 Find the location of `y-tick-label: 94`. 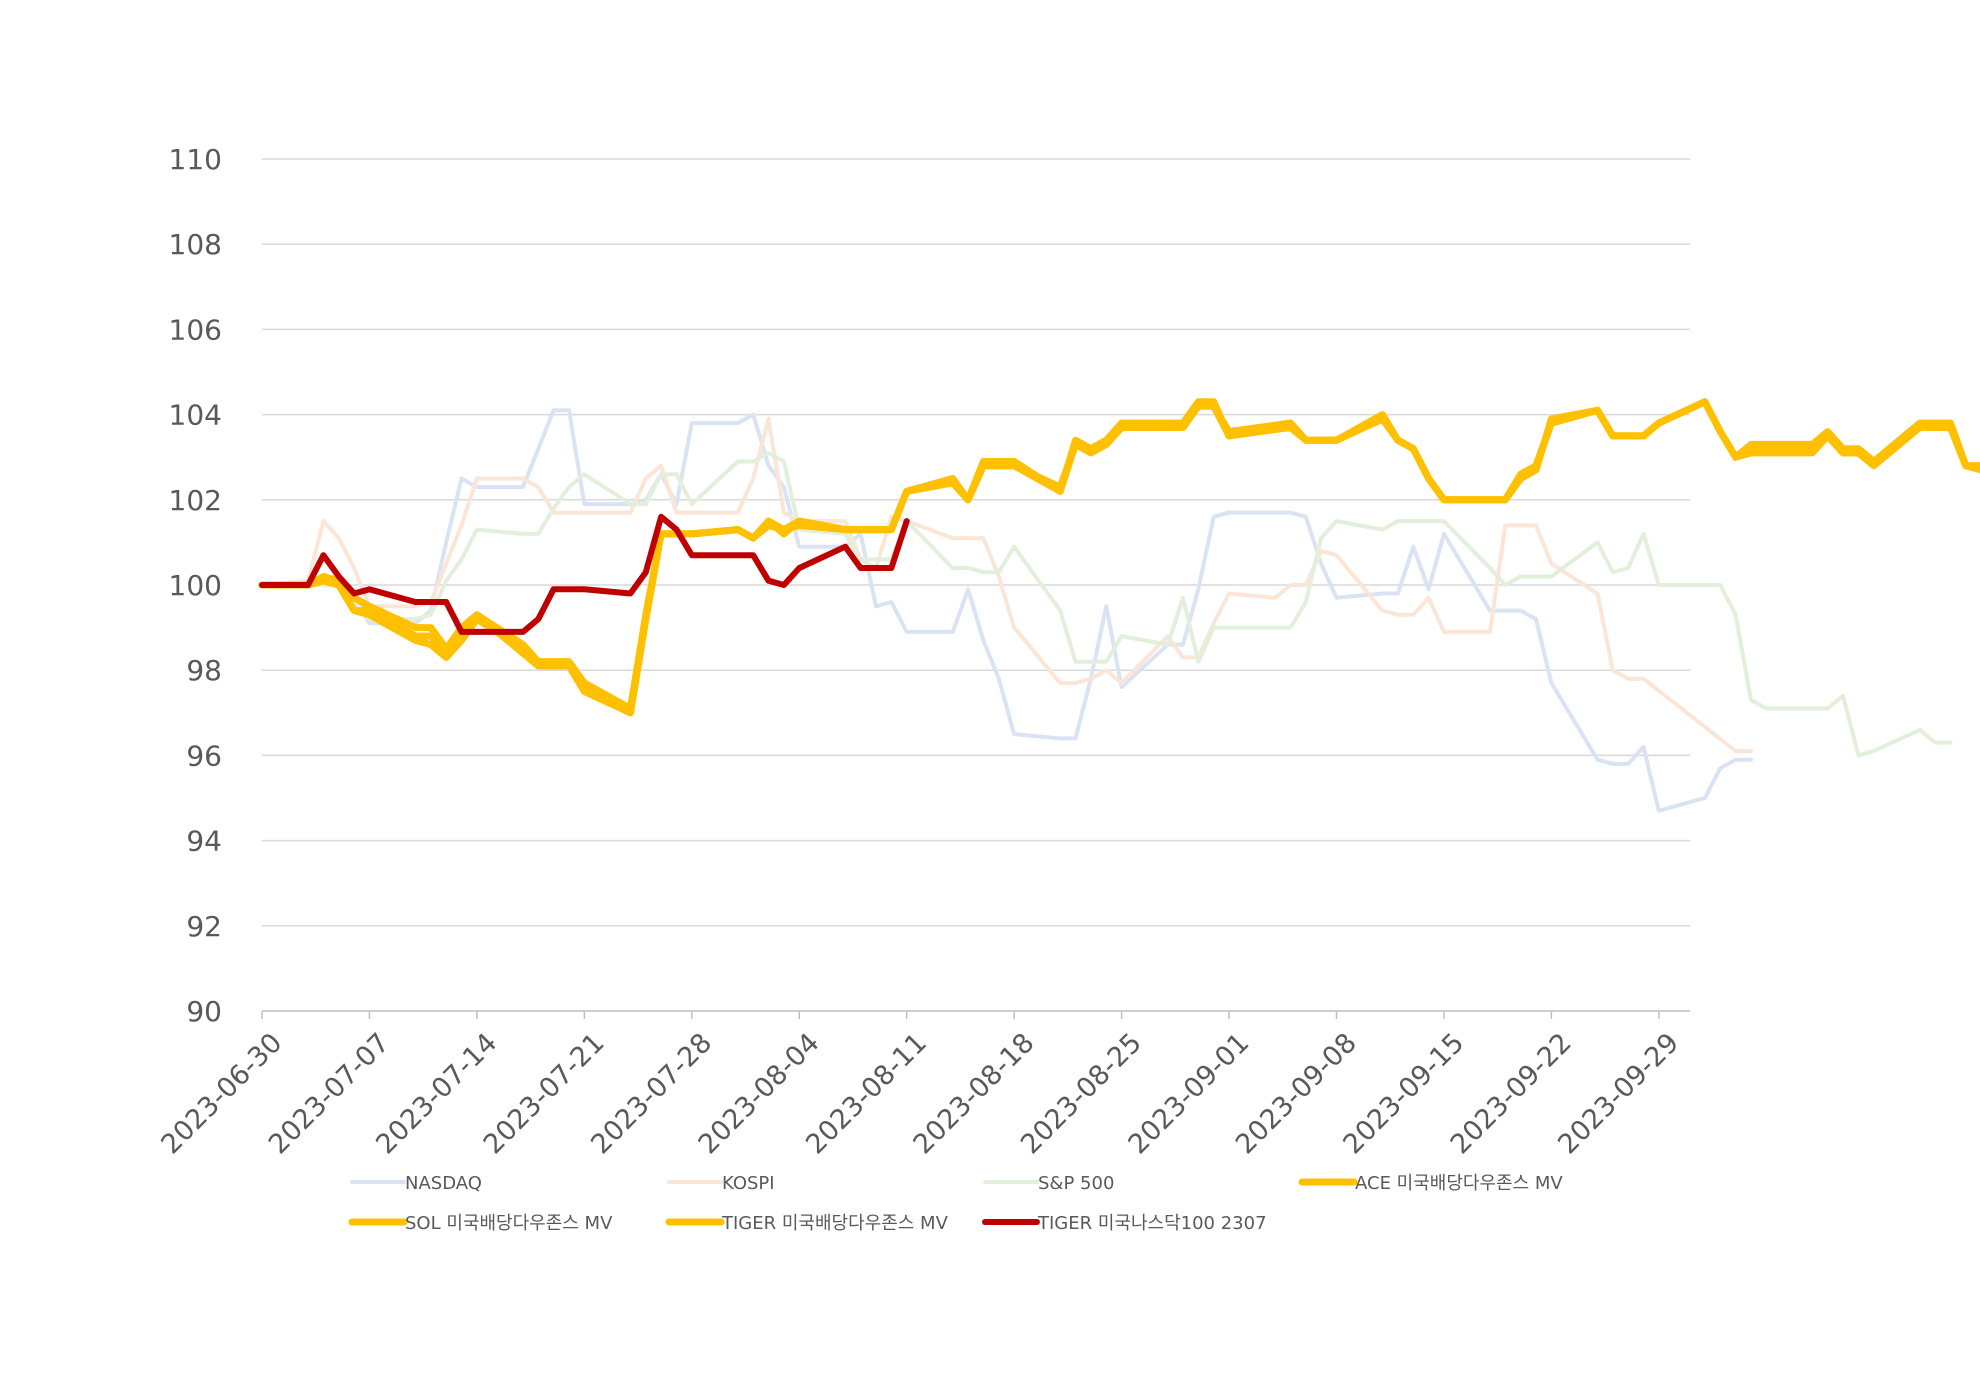

y-tick-label: 94 is located at coordinates (204, 841).